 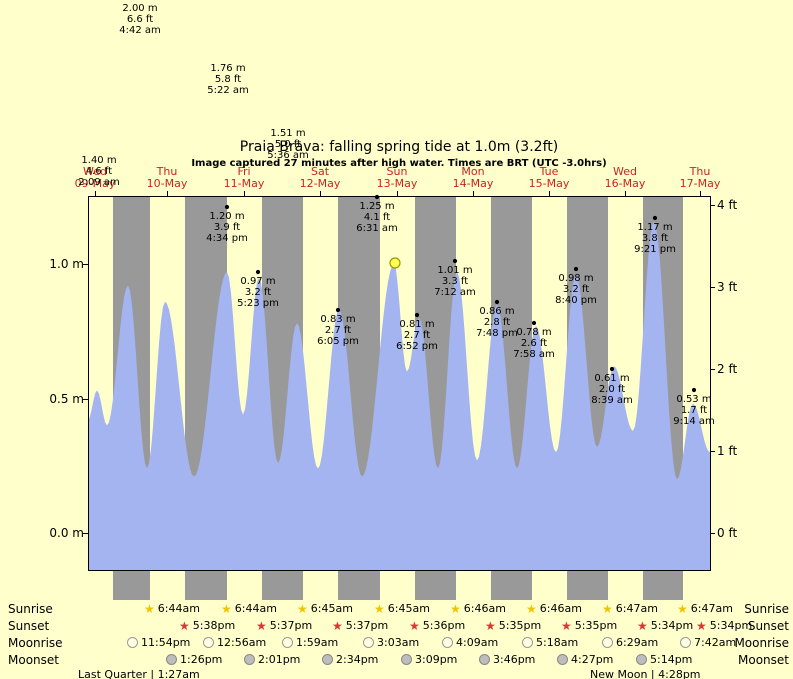 What do you see at coordinates (727, 205) in the screenshot?
I see `y-axis-label-ft: 4 ft` at bounding box center [727, 205].